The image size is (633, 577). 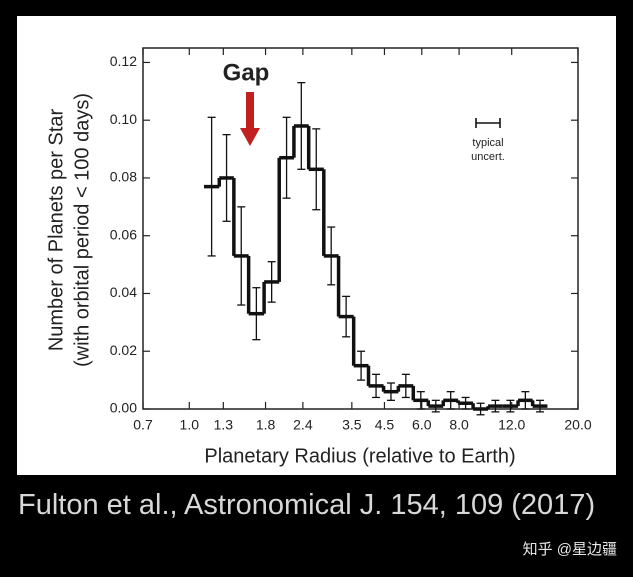 I want to click on watermark: 知乎 @星边疆, so click(x=569, y=549).